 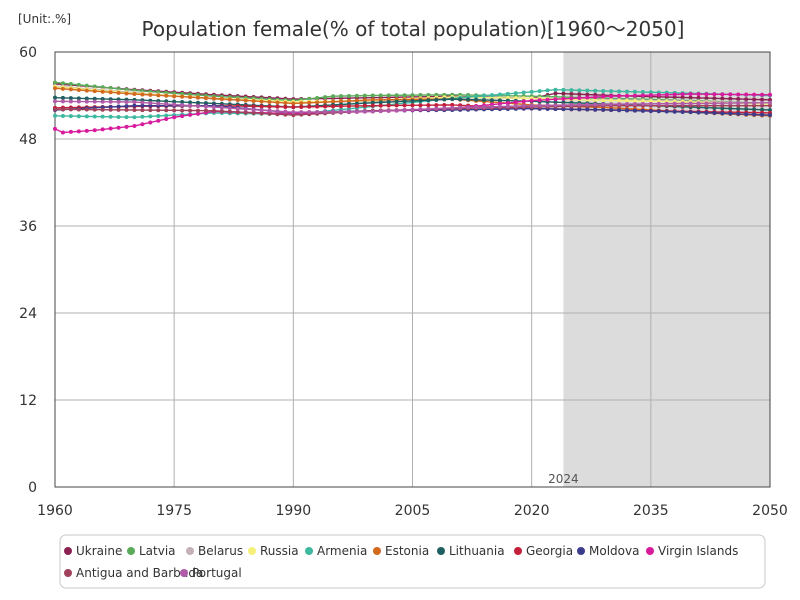 I want to click on legend-label: Latvia, so click(x=157, y=551).